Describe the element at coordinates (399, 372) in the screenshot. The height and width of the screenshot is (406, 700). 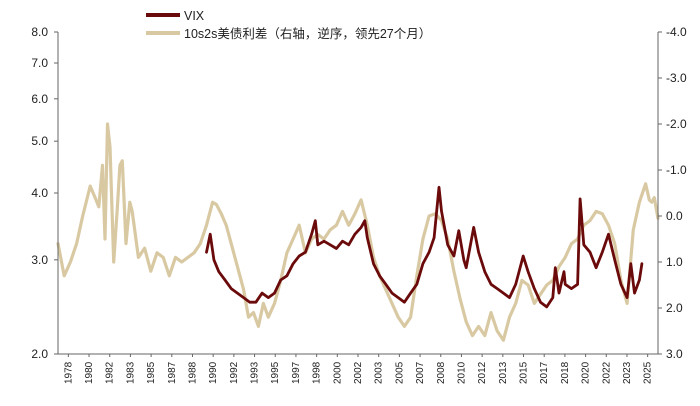
I see `x-axis-tick-label: 2005` at that location.